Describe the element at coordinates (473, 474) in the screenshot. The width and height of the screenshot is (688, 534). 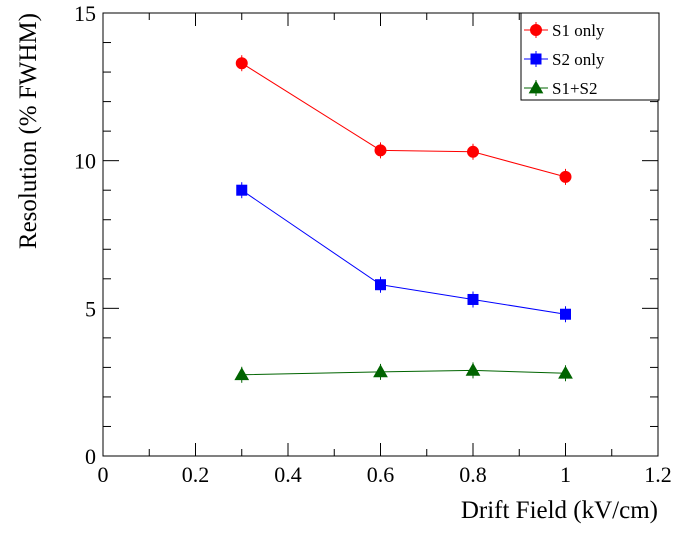
I see `x-tick-label: 0.8` at that location.